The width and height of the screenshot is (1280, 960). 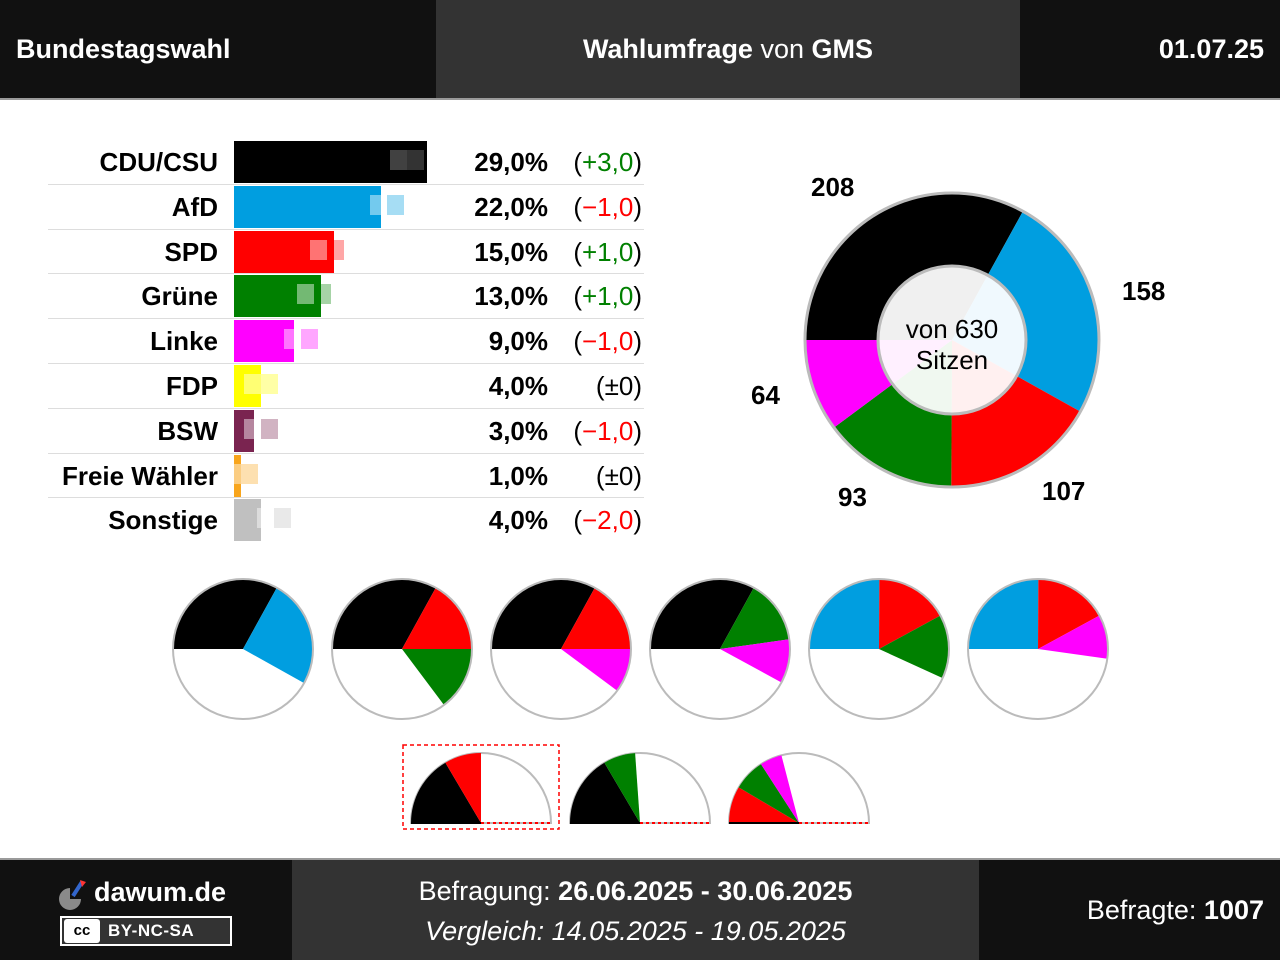 I want to click on license-badge: cc BY-NC-SA, so click(x=146, y=931).